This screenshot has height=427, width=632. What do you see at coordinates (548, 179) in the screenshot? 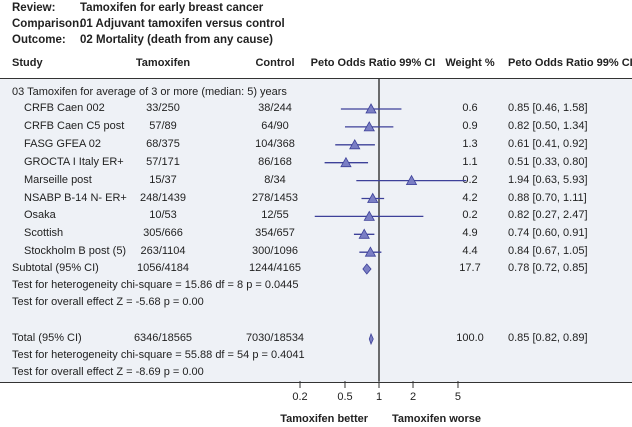
I see `ci-text: 1.94 [0.63, 5.93]` at bounding box center [548, 179].